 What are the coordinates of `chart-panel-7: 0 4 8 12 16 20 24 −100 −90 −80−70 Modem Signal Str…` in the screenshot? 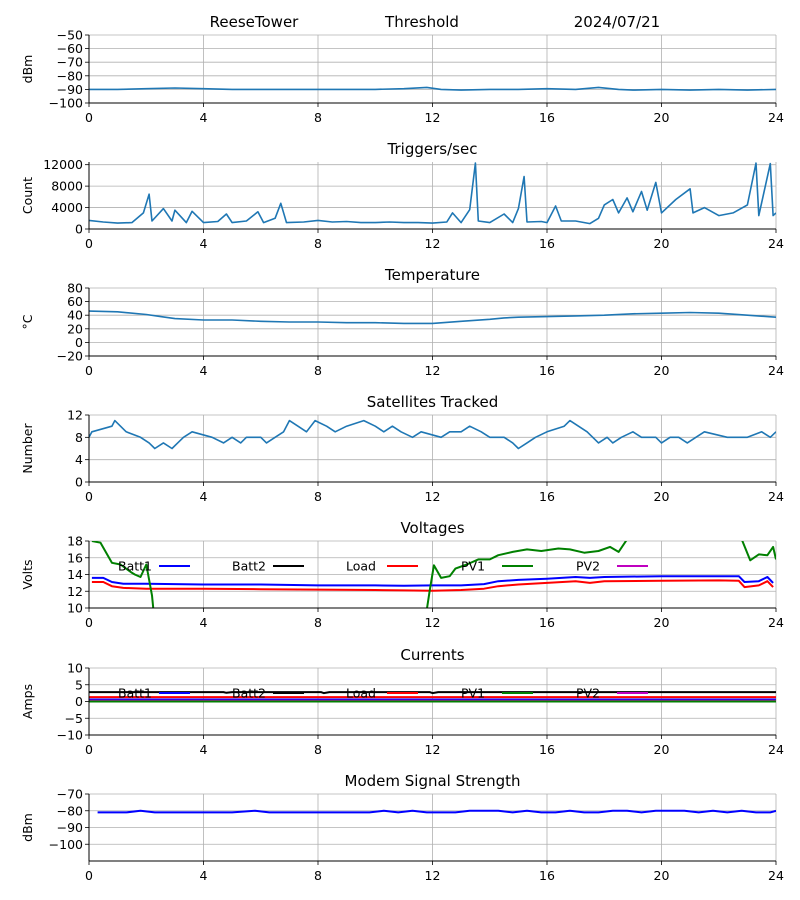 It's located at (402, 827).